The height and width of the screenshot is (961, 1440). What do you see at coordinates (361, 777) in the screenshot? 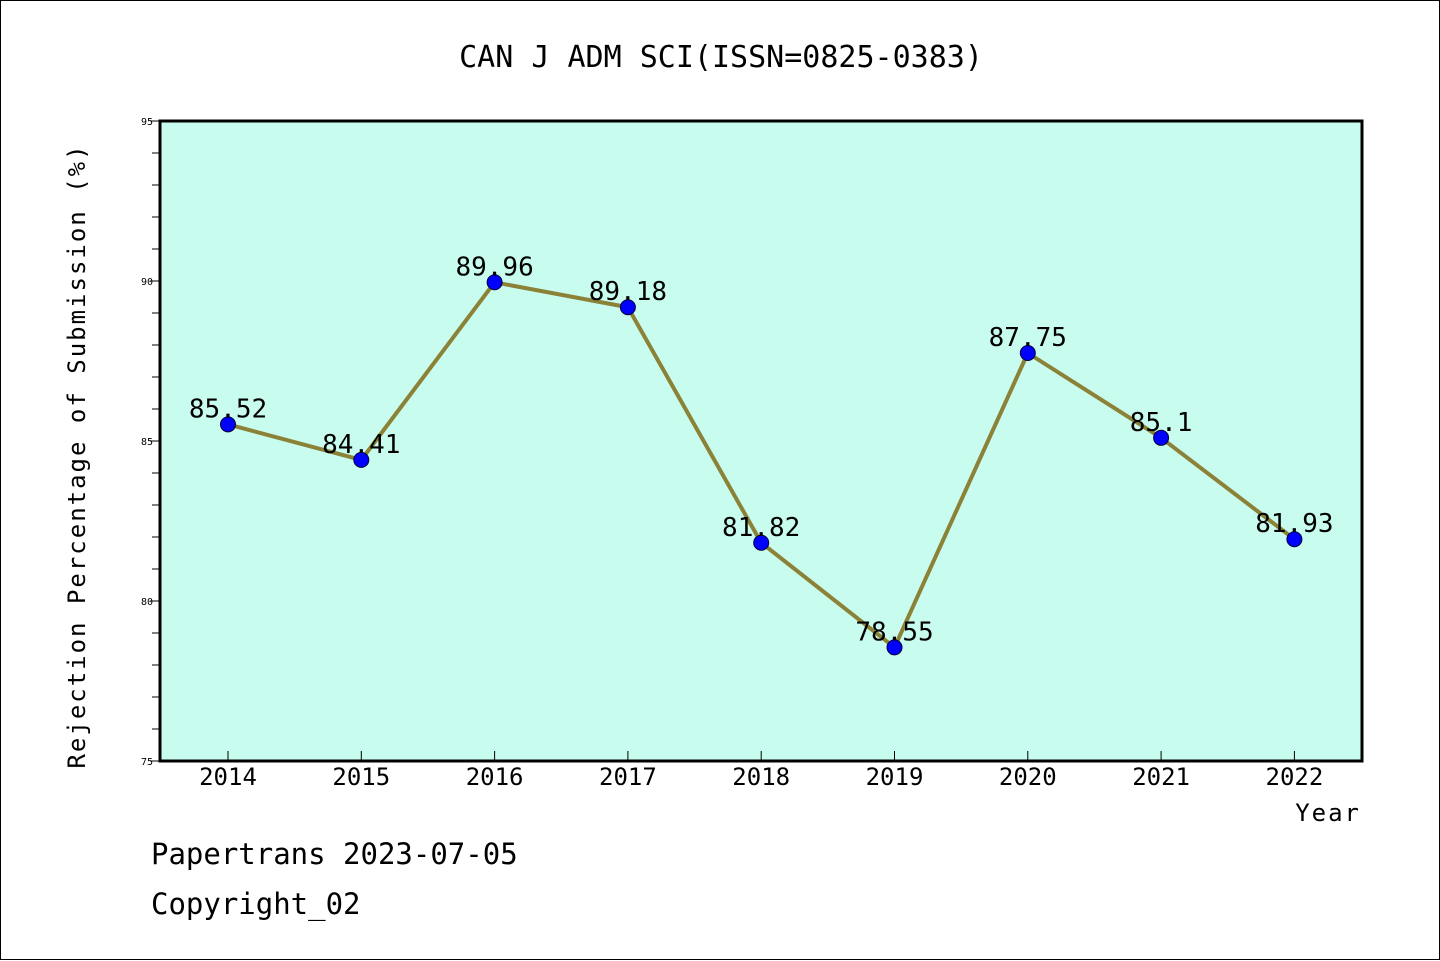
I see `x-tick-label: 2015` at bounding box center [361, 777].